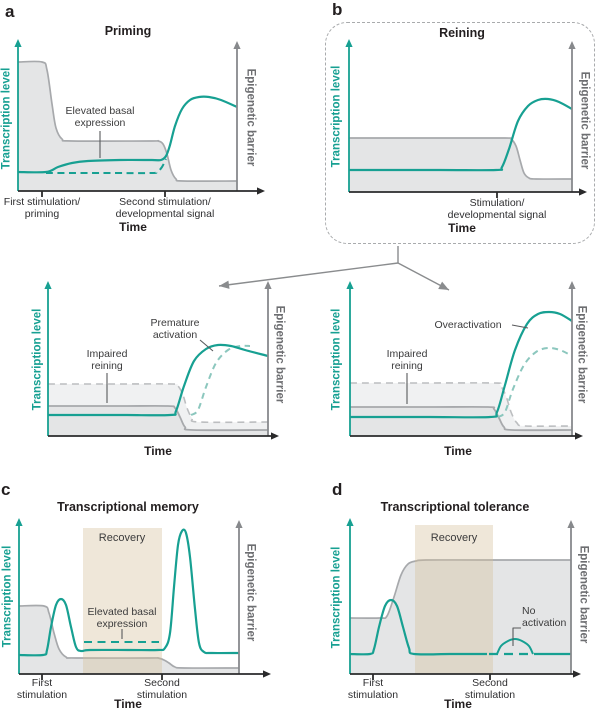 The image size is (600, 716). Describe the element at coordinates (143, 599) in the screenshot. I see `plot-c` at that location.